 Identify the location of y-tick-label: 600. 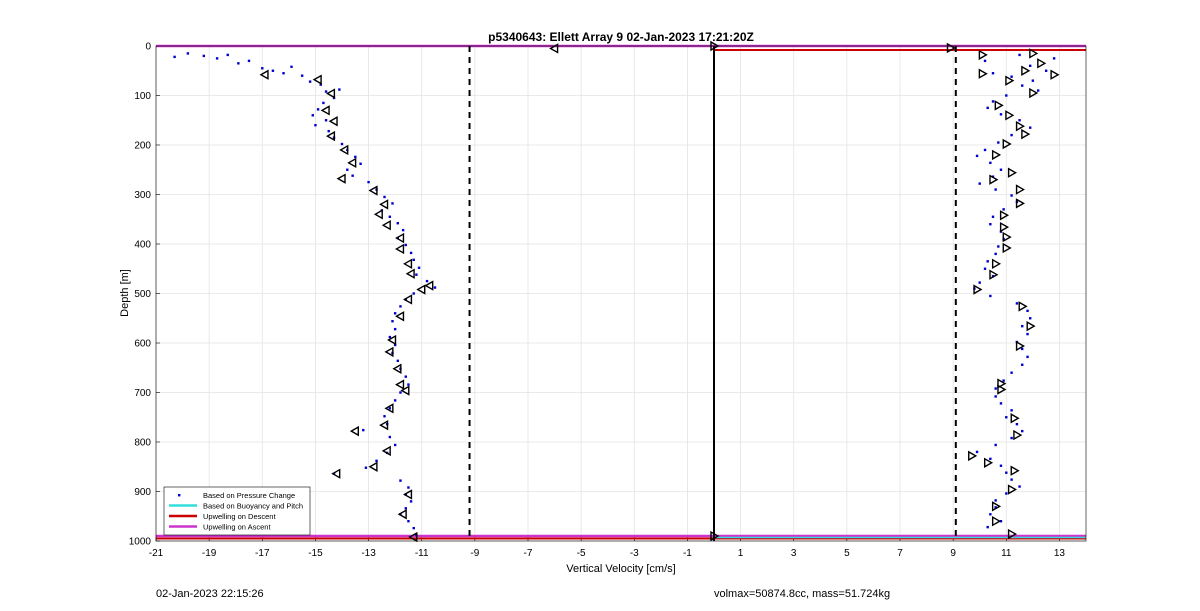
(142, 344).